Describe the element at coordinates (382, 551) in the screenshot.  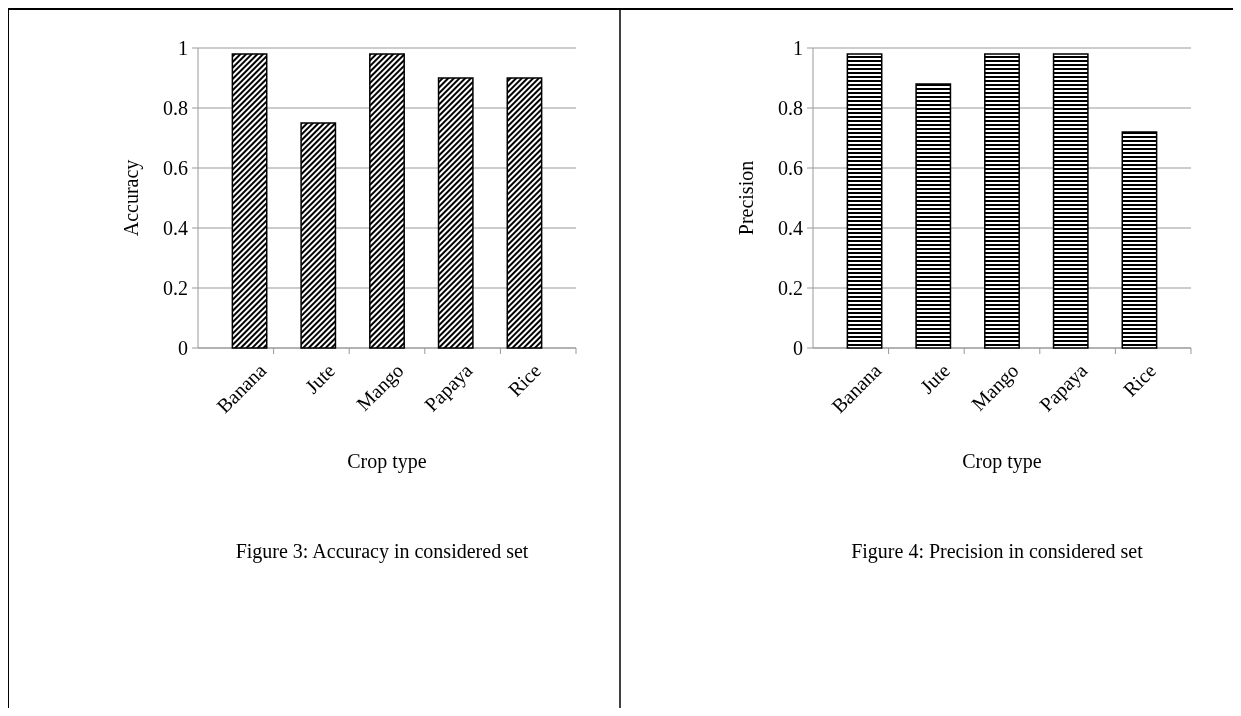
I see `caption: Figure 3: Accuracy in considered set` at that location.